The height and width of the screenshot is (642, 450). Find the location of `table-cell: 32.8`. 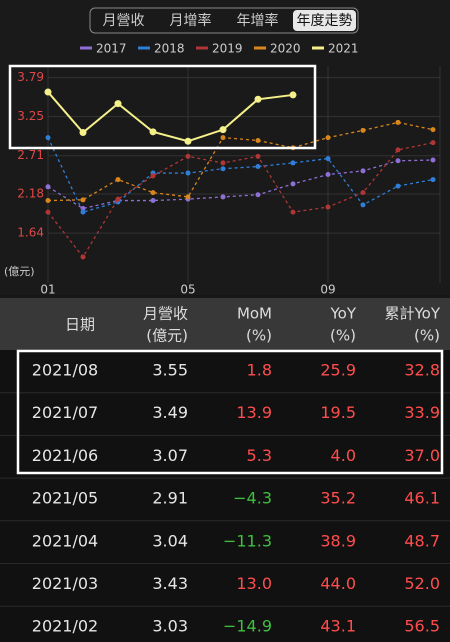

table-cell: 32.8 is located at coordinates (422, 370).